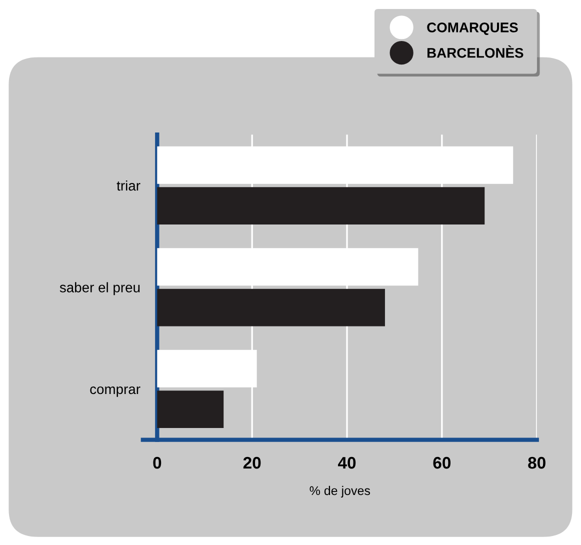 The image size is (581, 545). What do you see at coordinates (537, 462) in the screenshot?
I see `x-tick-label: 80` at bounding box center [537, 462].